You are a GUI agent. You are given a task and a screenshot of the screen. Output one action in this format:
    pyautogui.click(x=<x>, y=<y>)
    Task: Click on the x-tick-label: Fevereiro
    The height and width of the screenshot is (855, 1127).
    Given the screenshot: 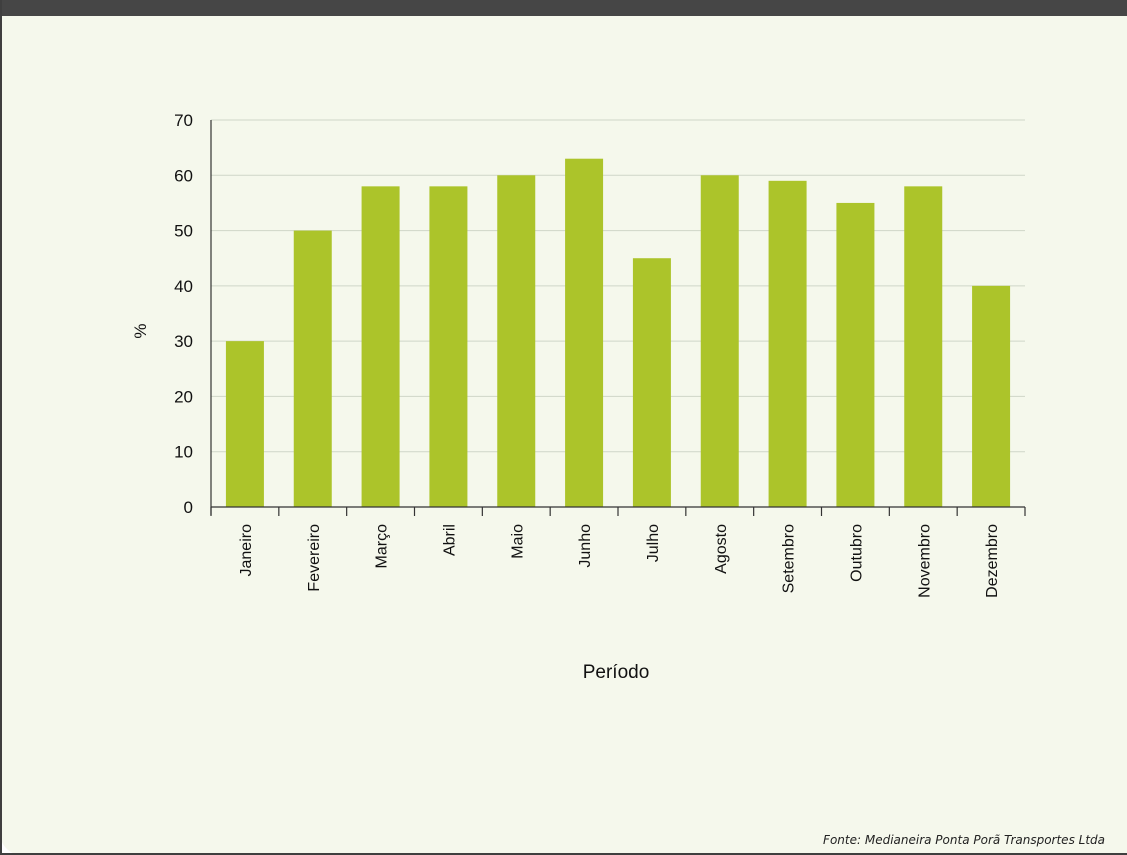 What is the action you would take?
    pyautogui.click(x=314, y=558)
    